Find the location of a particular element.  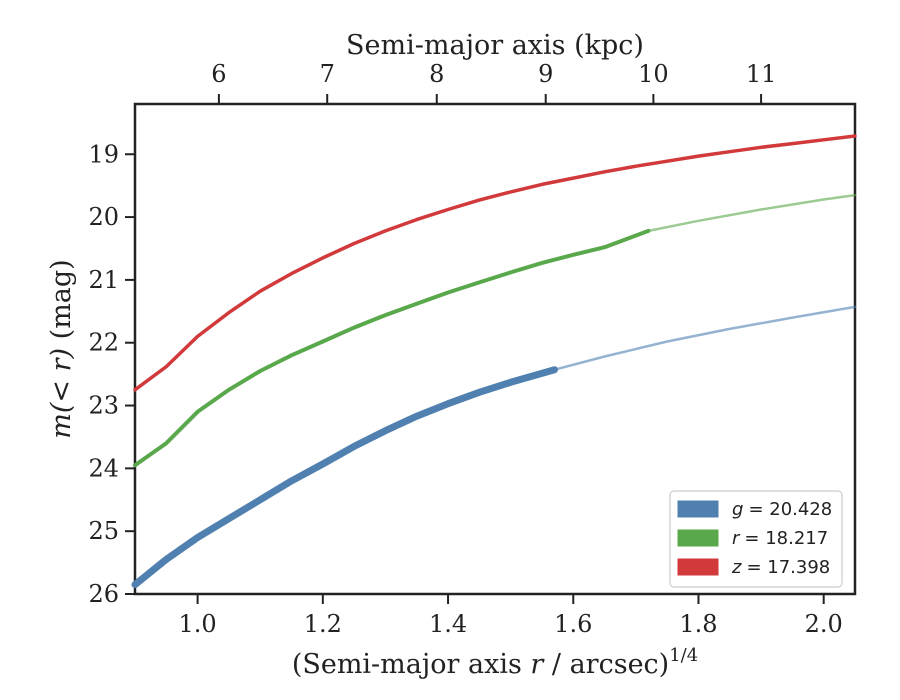

top-tick-label: 10 is located at coordinates (653, 74).